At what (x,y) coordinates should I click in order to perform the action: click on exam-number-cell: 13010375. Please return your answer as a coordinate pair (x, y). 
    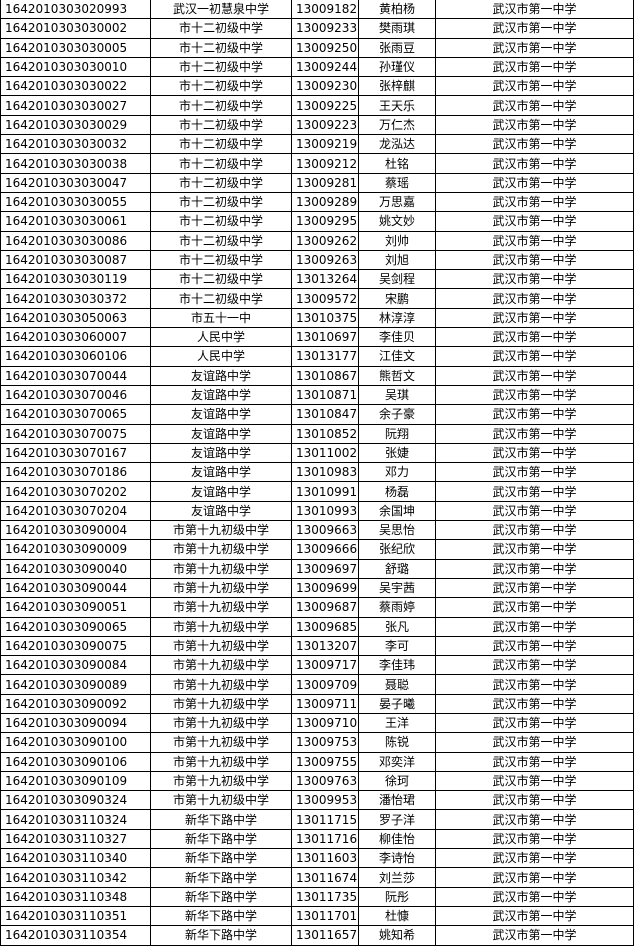
    Looking at the image, I should click on (325, 318).